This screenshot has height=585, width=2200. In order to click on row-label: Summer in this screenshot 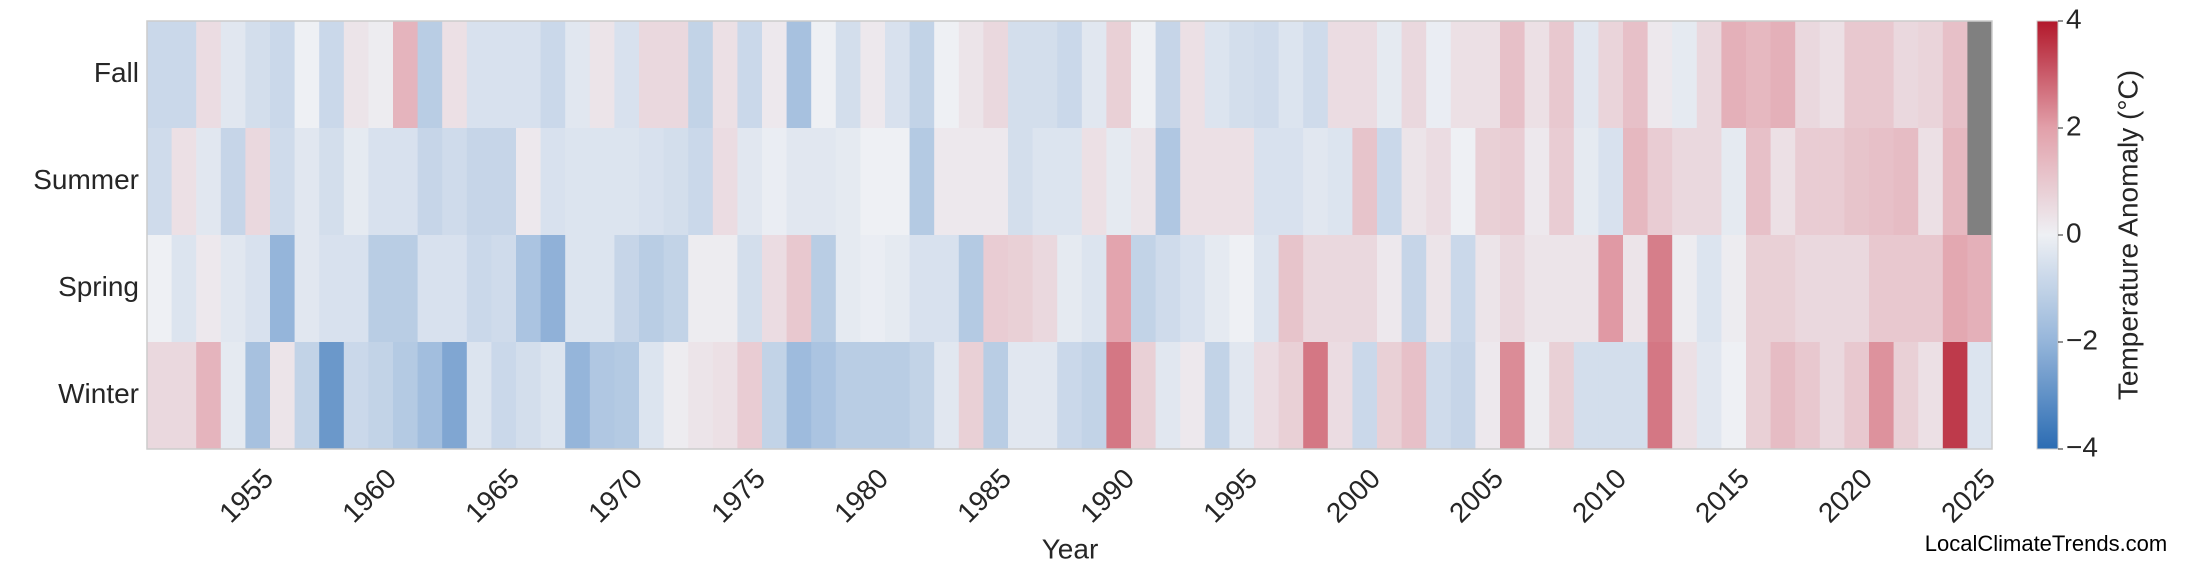, I will do `click(86, 179)`.